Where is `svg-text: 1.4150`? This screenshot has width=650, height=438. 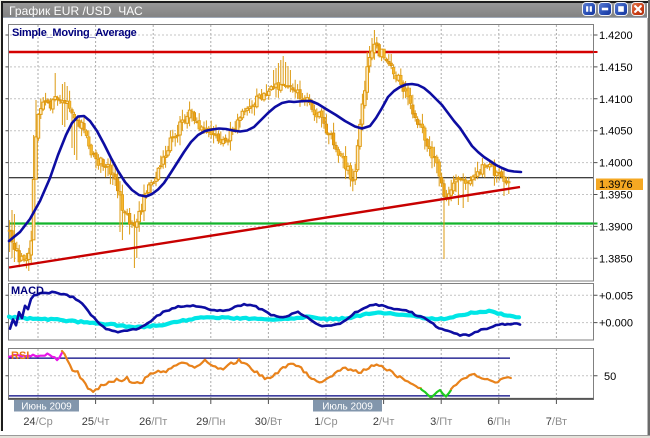 svg-text: 1.4150 is located at coordinates (616, 68).